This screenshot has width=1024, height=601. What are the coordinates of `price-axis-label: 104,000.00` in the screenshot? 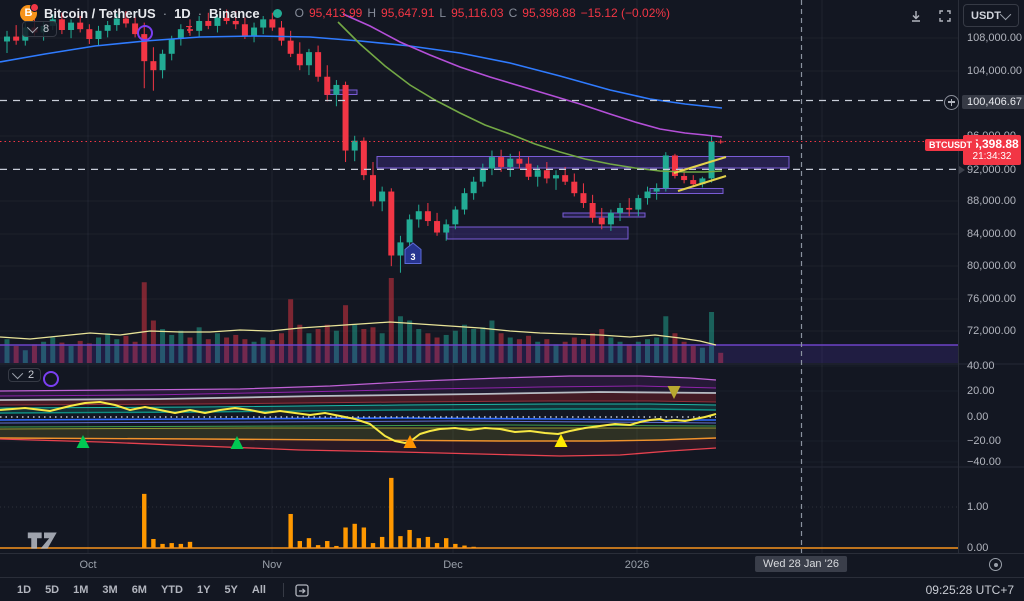 It's located at (995, 71).